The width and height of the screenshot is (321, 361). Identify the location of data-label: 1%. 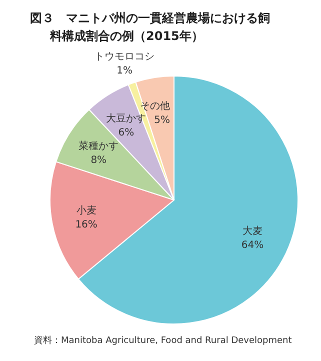
(124, 71).